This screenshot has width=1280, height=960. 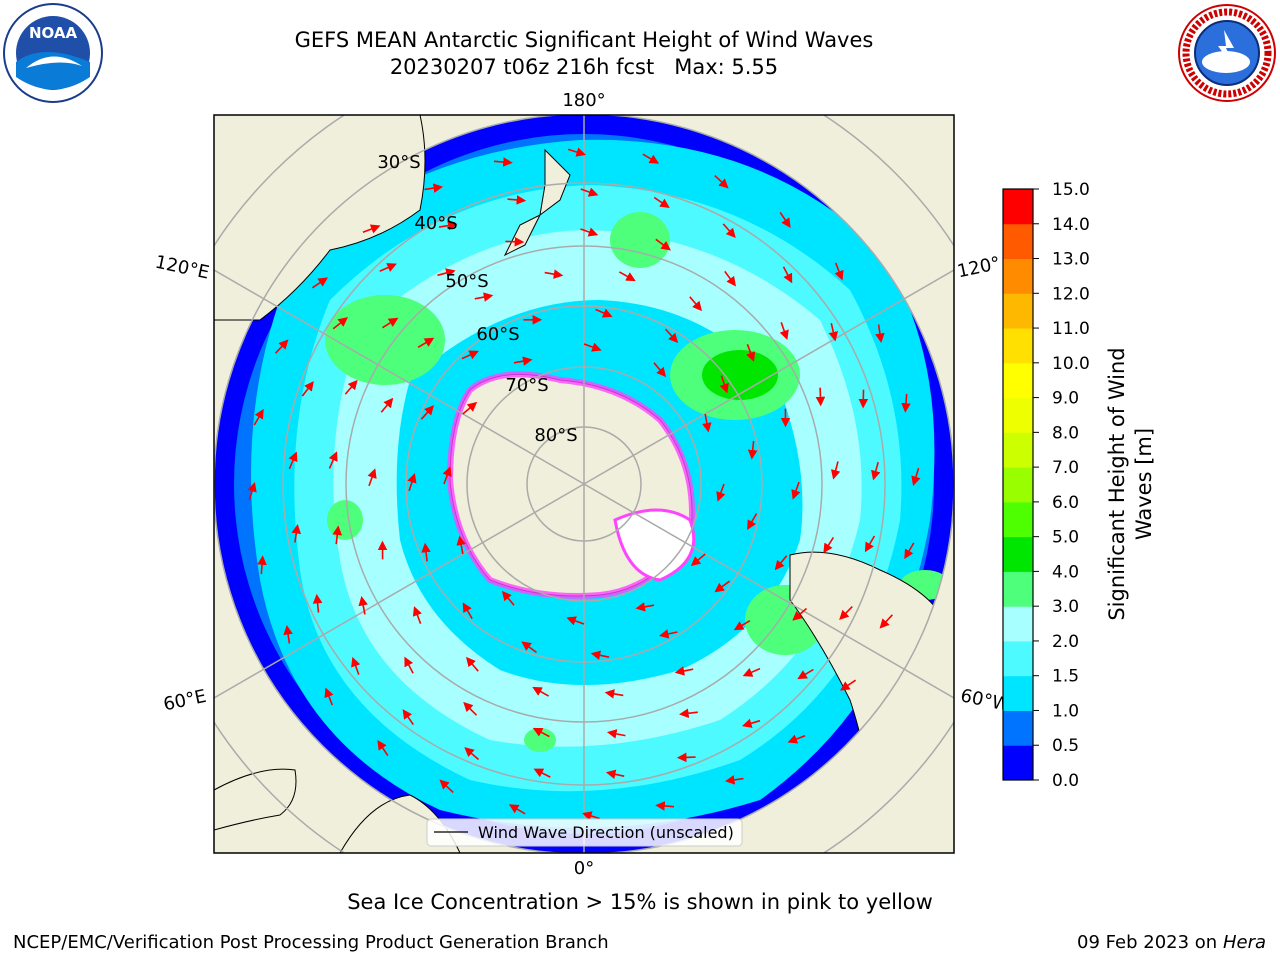 I want to click on australia, so click(x=320, y=218).